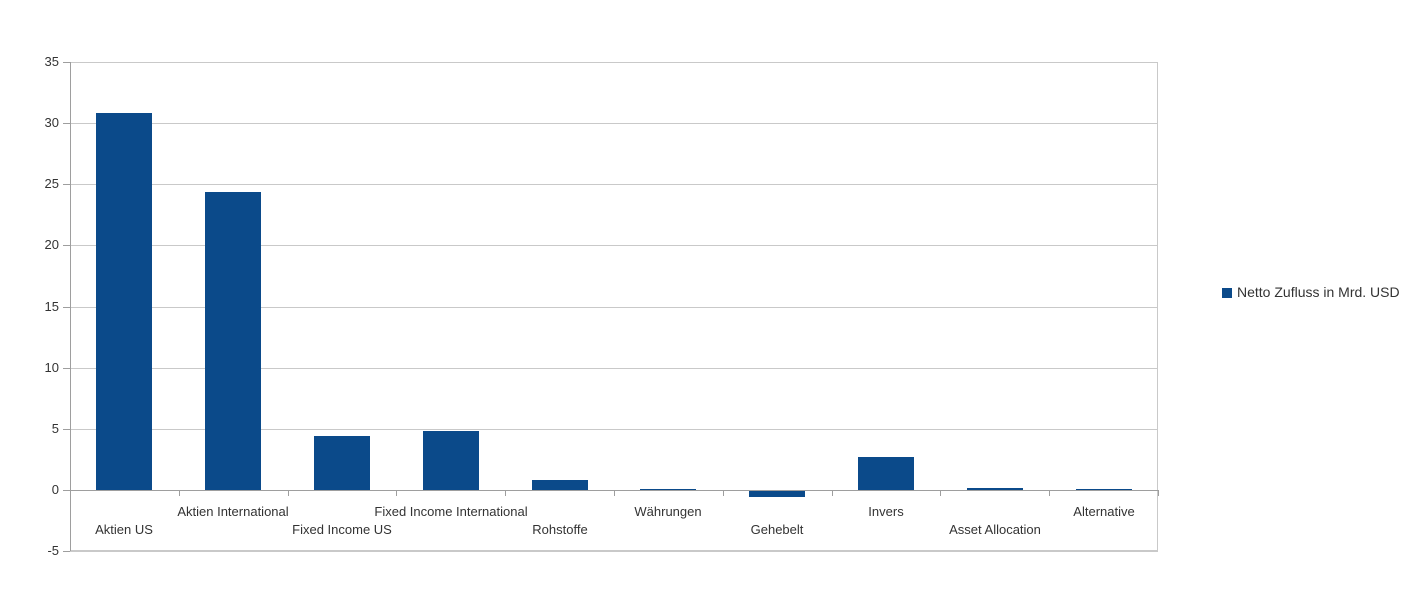 The width and height of the screenshot is (1420, 594). Describe the element at coordinates (51, 61) in the screenshot. I see `y-axis-tick-label: 35` at that location.